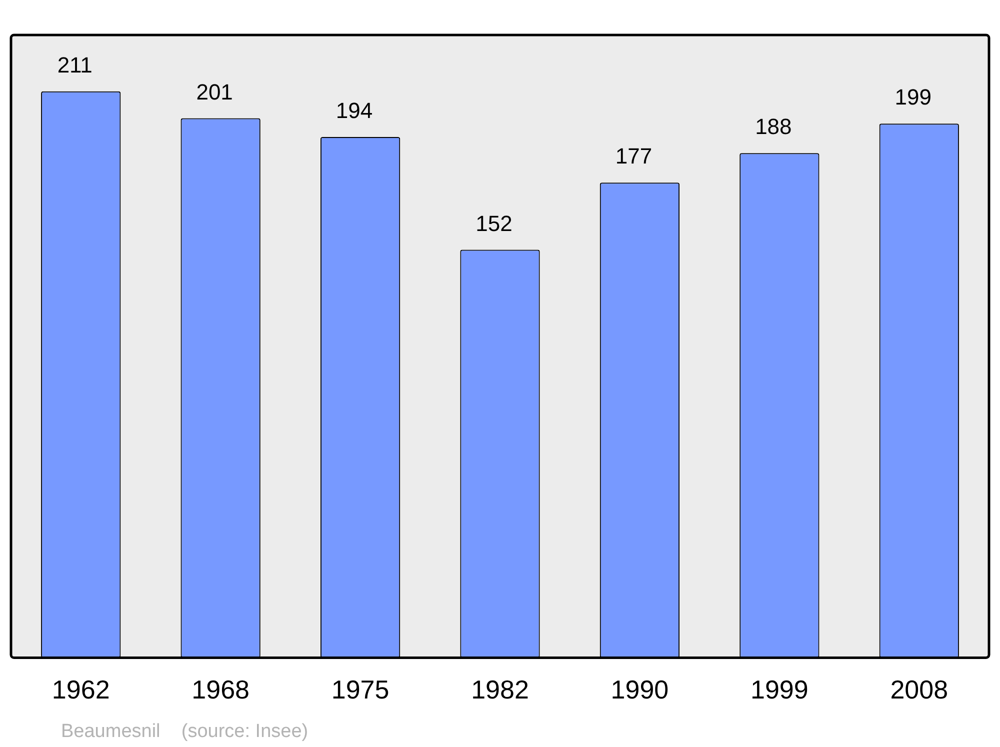 The height and width of the screenshot is (747, 1000). Describe the element at coordinates (214, 91) in the screenshot. I see `data-label: 201` at that location.